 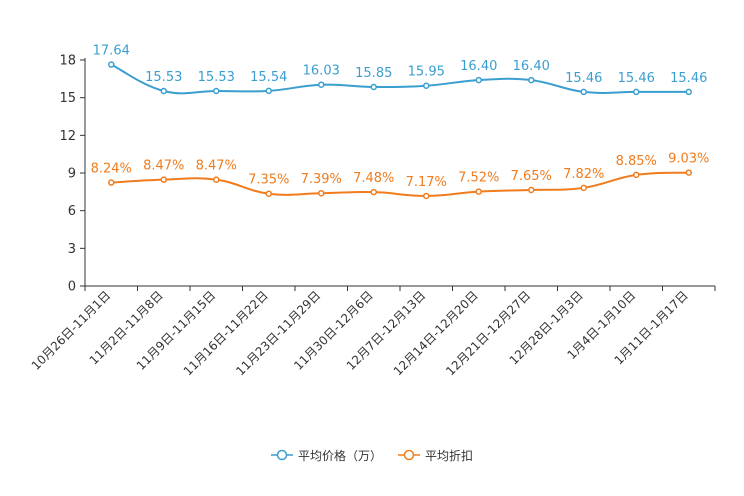 What do you see at coordinates (72, 287) in the screenshot?
I see `y-tick-label: 0` at bounding box center [72, 287].